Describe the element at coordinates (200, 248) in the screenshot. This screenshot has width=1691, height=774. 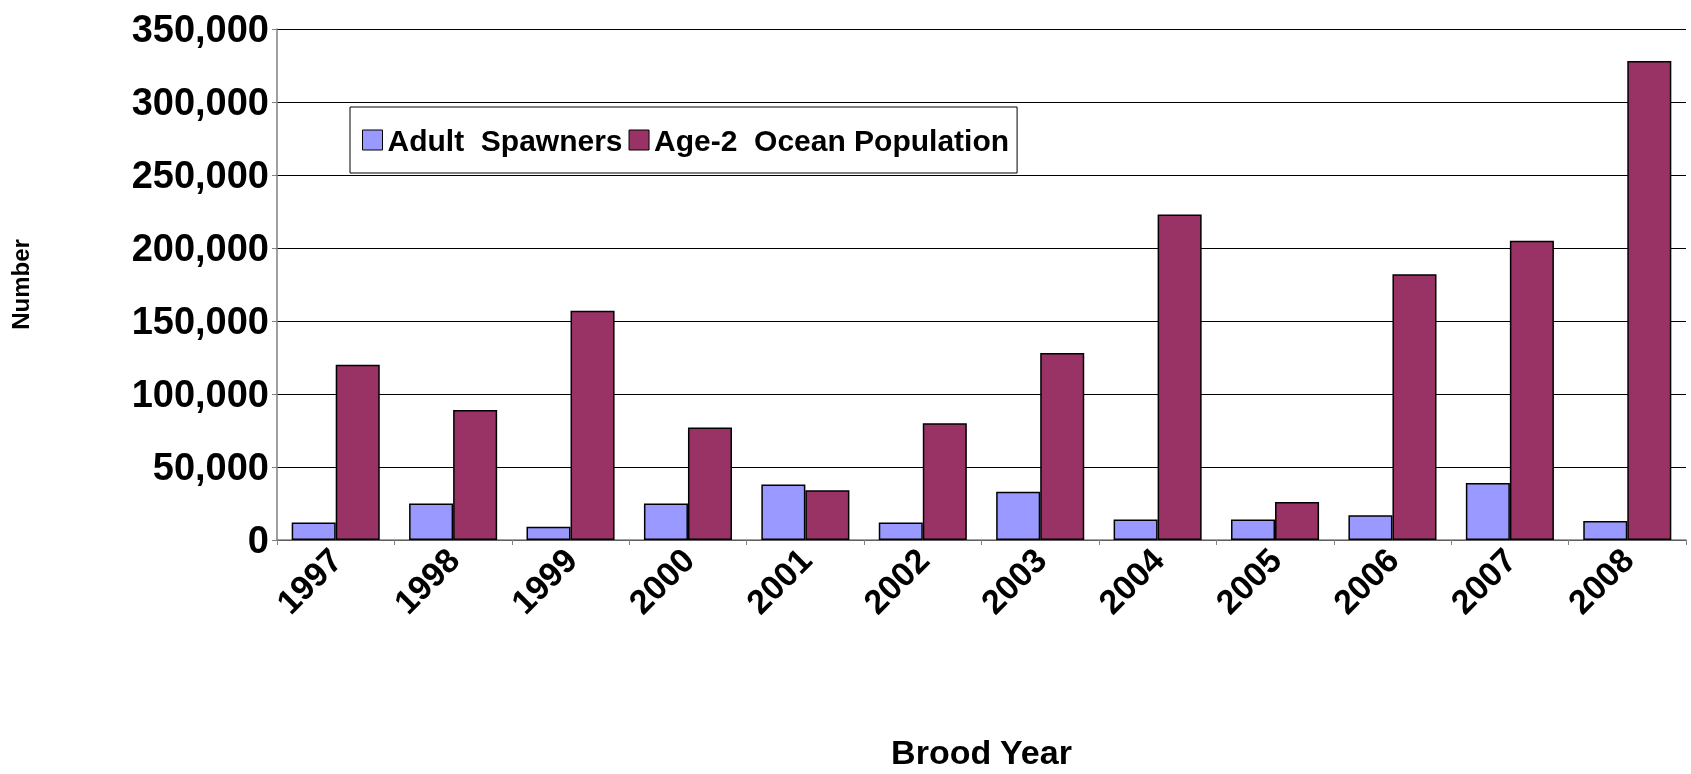
I see `y-tick-label: 200,000` at that location.